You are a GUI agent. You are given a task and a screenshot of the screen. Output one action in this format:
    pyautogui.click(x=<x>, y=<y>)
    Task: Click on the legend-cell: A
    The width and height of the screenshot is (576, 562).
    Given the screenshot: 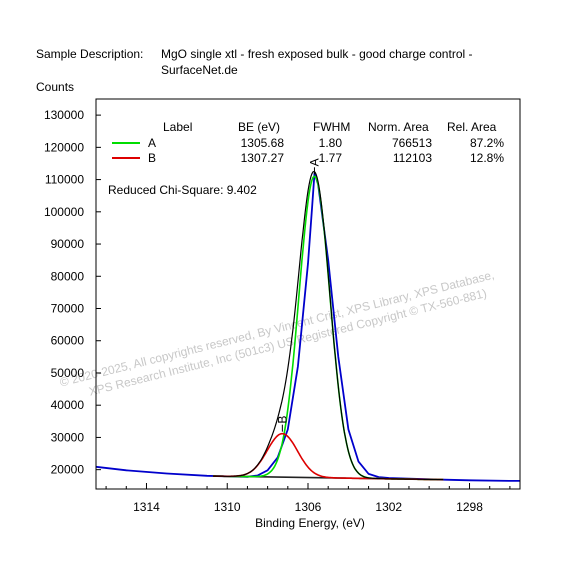 What is the action you would take?
    pyautogui.click(x=152, y=143)
    